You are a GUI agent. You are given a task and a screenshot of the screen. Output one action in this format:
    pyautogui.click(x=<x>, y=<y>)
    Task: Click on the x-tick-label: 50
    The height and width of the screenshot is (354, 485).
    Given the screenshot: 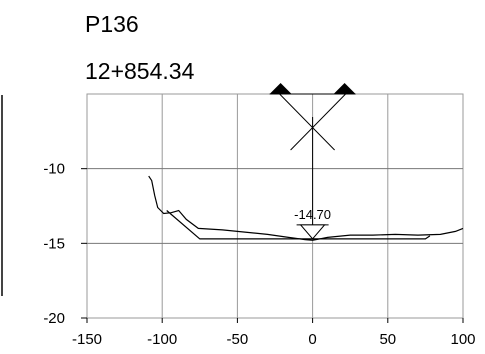 What is the action you would take?
    pyautogui.click(x=387, y=339)
    